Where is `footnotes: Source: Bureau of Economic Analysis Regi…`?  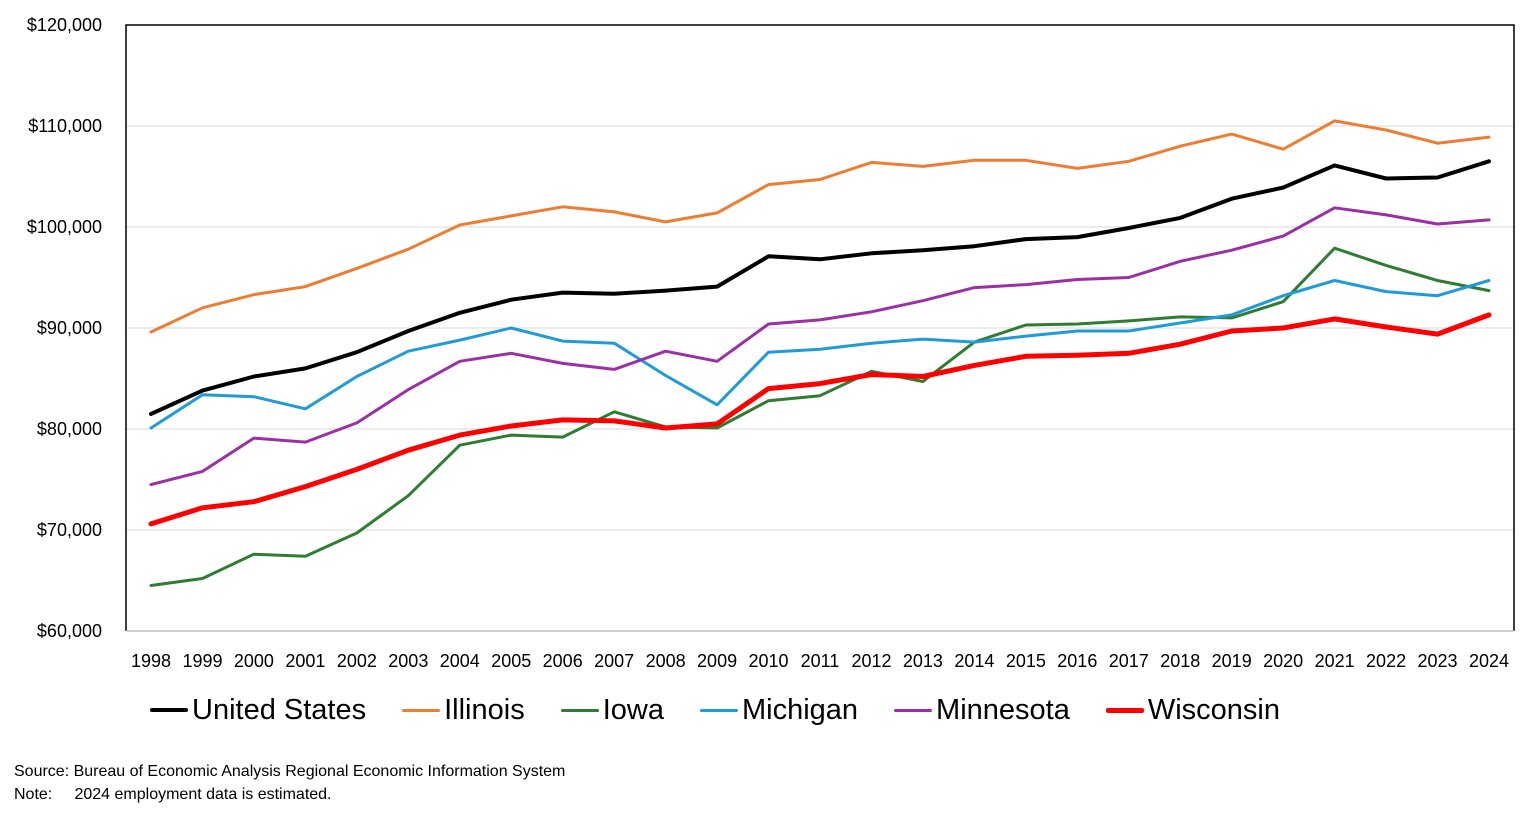 footnotes: Source: Bureau of Economic Analysis Regi… is located at coordinates (289, 783).